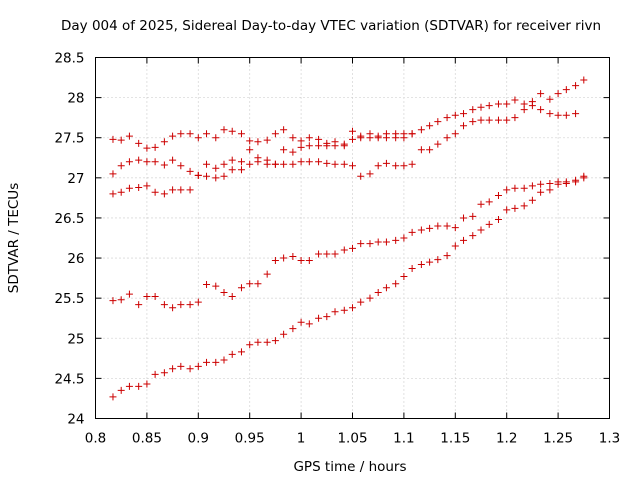 This screenshot has width=640, height=480. Describe the element at coordinates (301, 439) in the screenshot. I see `x-tick-label: 1` at that location.